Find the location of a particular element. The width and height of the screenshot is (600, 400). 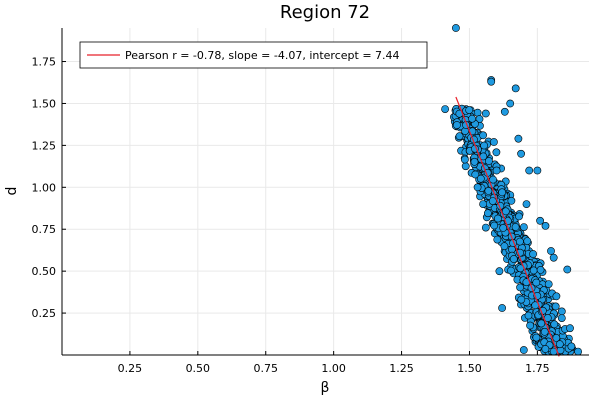

chart-title: Region 72 is located at coordinates (325, 12).